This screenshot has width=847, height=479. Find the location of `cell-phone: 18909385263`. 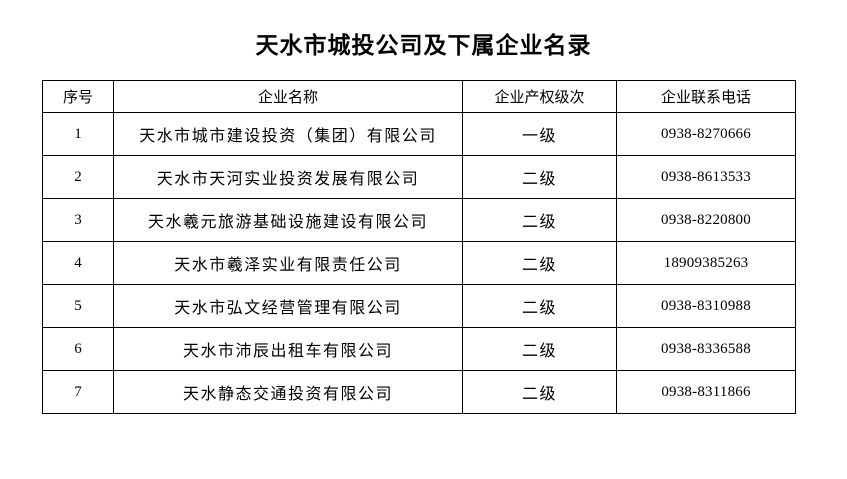

cell-phone: 18909385263 is located at coordinates (706, 263).